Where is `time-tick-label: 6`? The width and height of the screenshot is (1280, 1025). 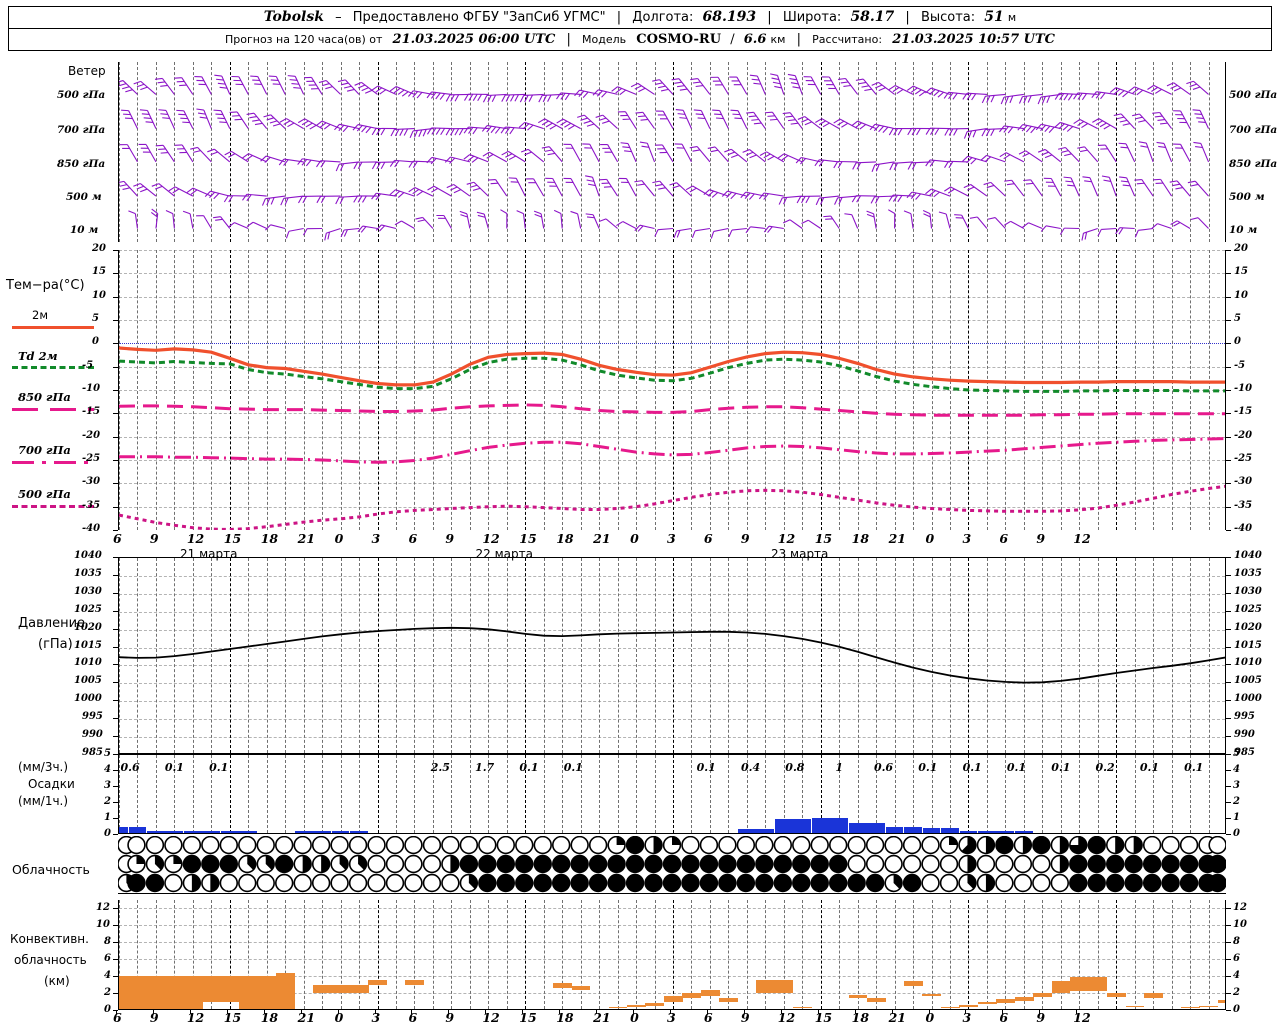 time-tick-label: 6 is located at coordinates (1003, 538).